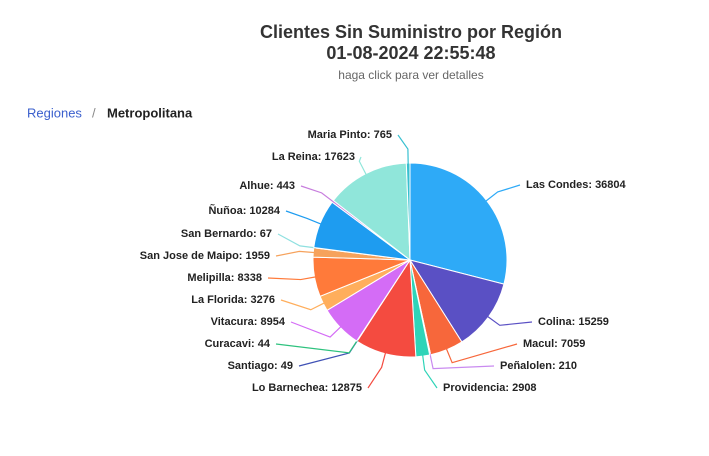  What do you see at coordinates (233, 300) in the screenshot?
I see `data-label: La Florida: 3276` at bounding box center [233, 300].